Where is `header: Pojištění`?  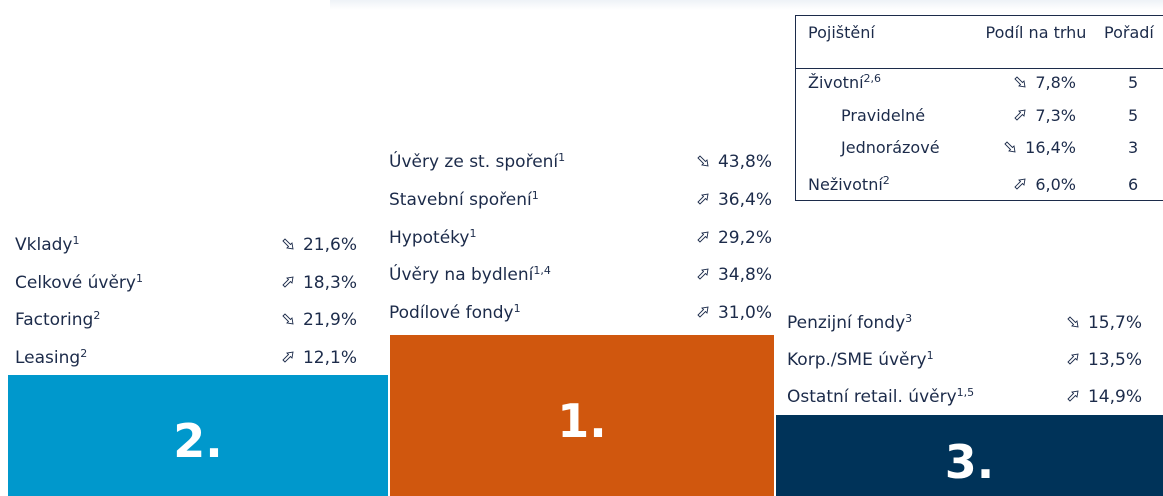
header: Pojištění is located at coordinates (841, 32).